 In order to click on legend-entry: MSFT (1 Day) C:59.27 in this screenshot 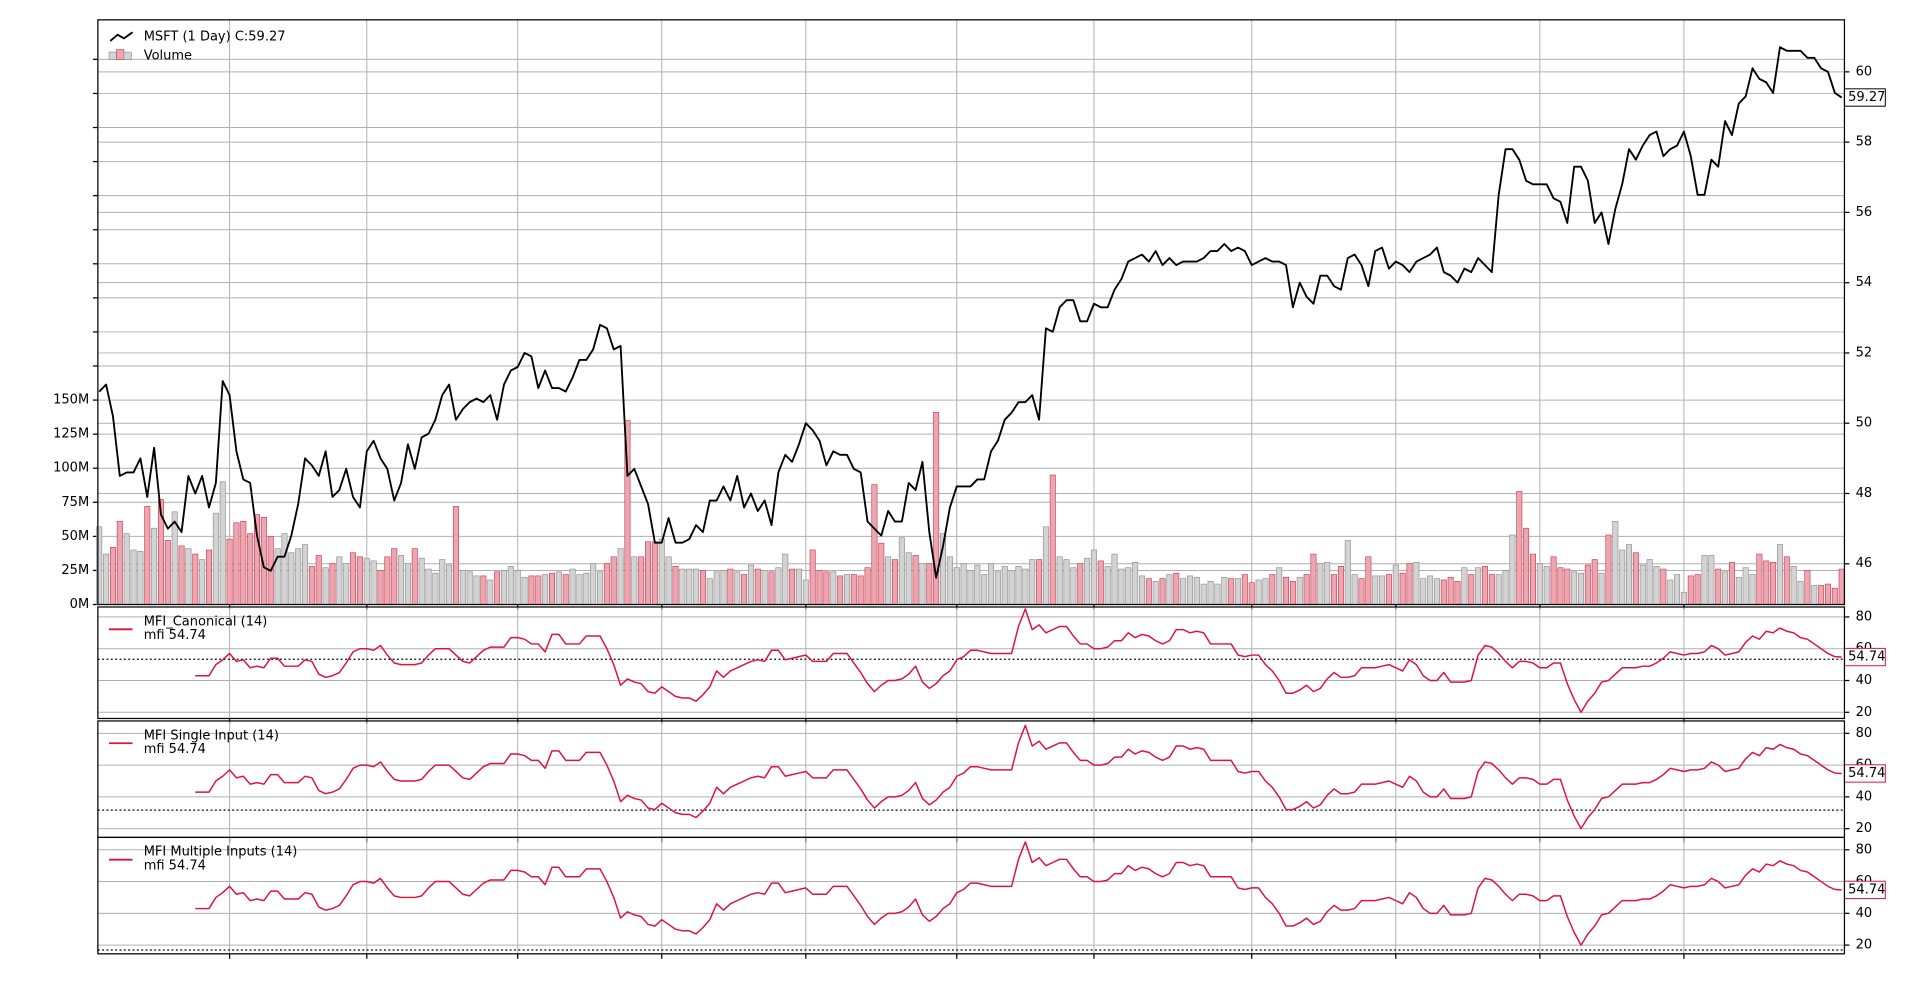, I will do `click(215, 37)`.